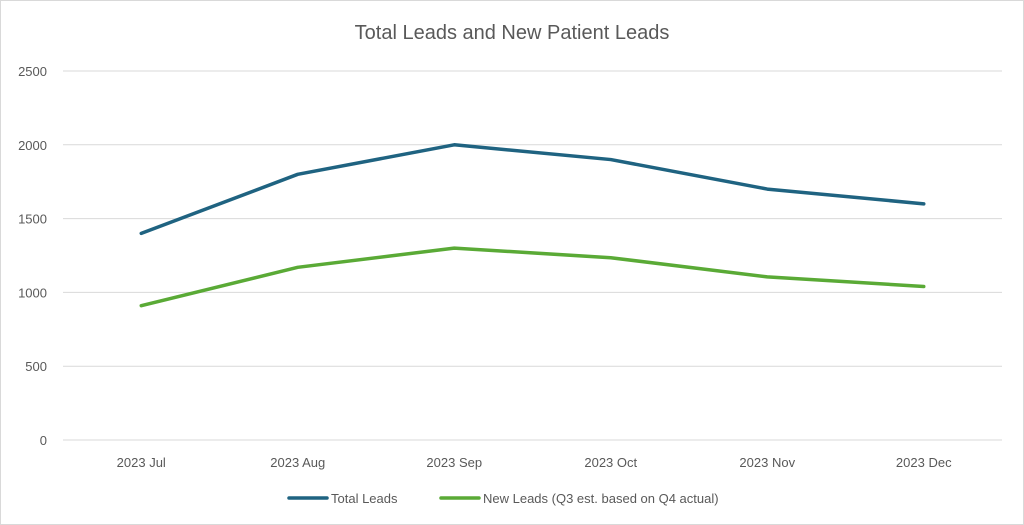 The width and height of the screenshot is (1024, 525). What do you see at coordinates (297, 462) in the screenshot?
I see `x-tick-label: 2023 Aug` at bounding box center [297, 462].